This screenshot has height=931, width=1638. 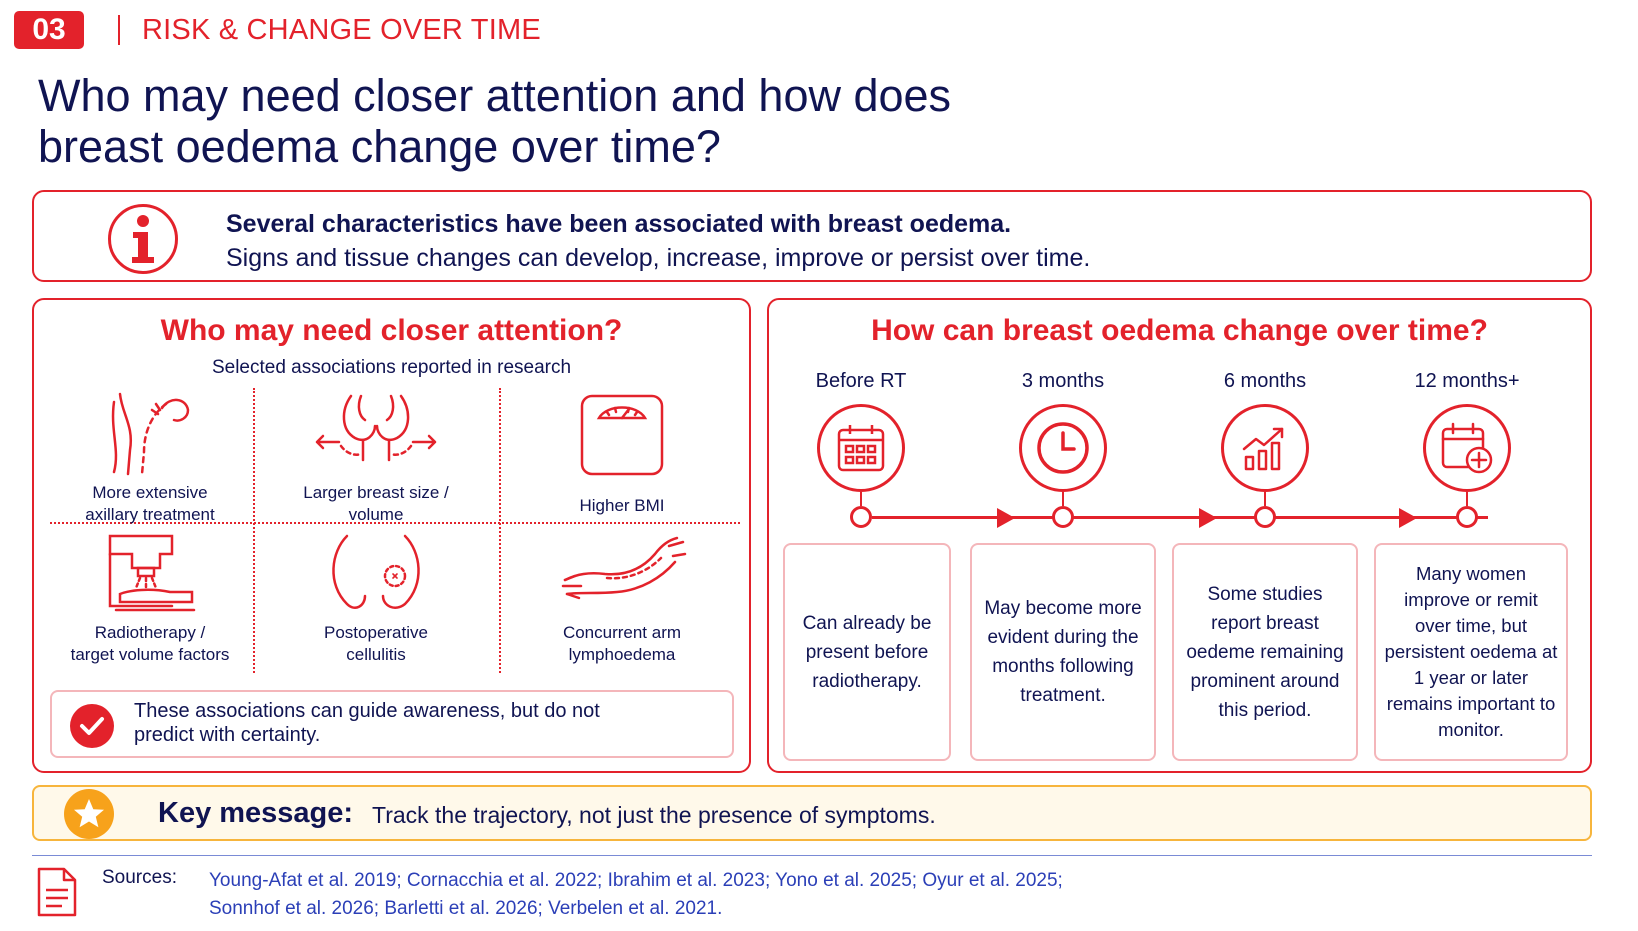 I want to click on stage-label: 3 months, so click(x=1063, y=381).